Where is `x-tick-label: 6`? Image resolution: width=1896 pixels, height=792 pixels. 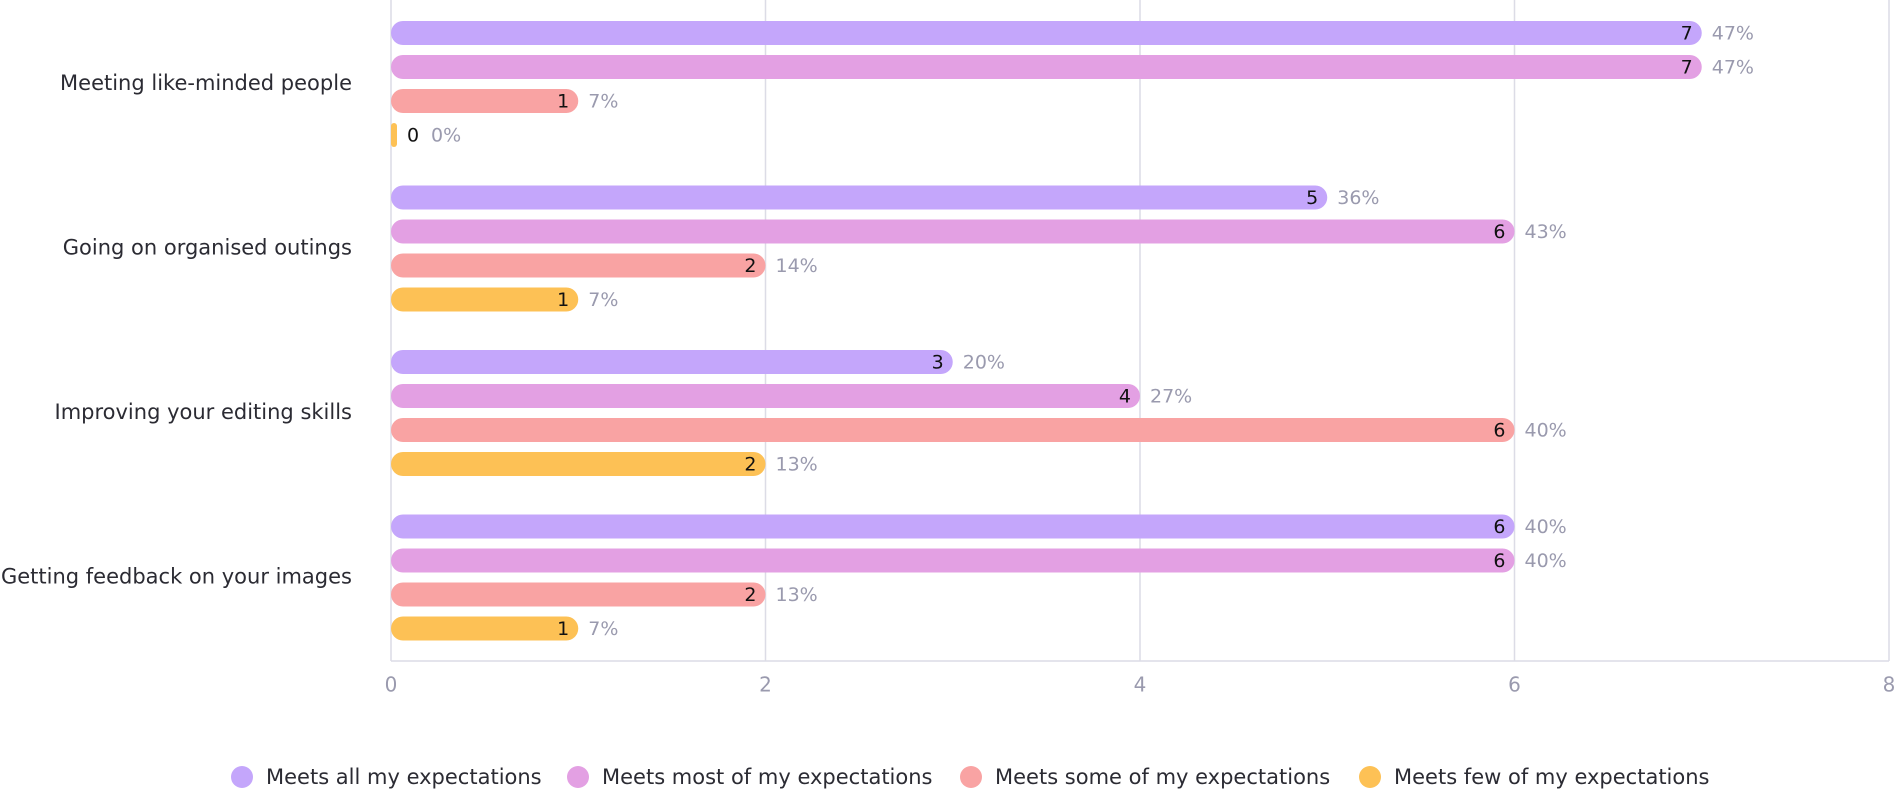
x-tick-label: 6 is located at coordinates (1514, 685).